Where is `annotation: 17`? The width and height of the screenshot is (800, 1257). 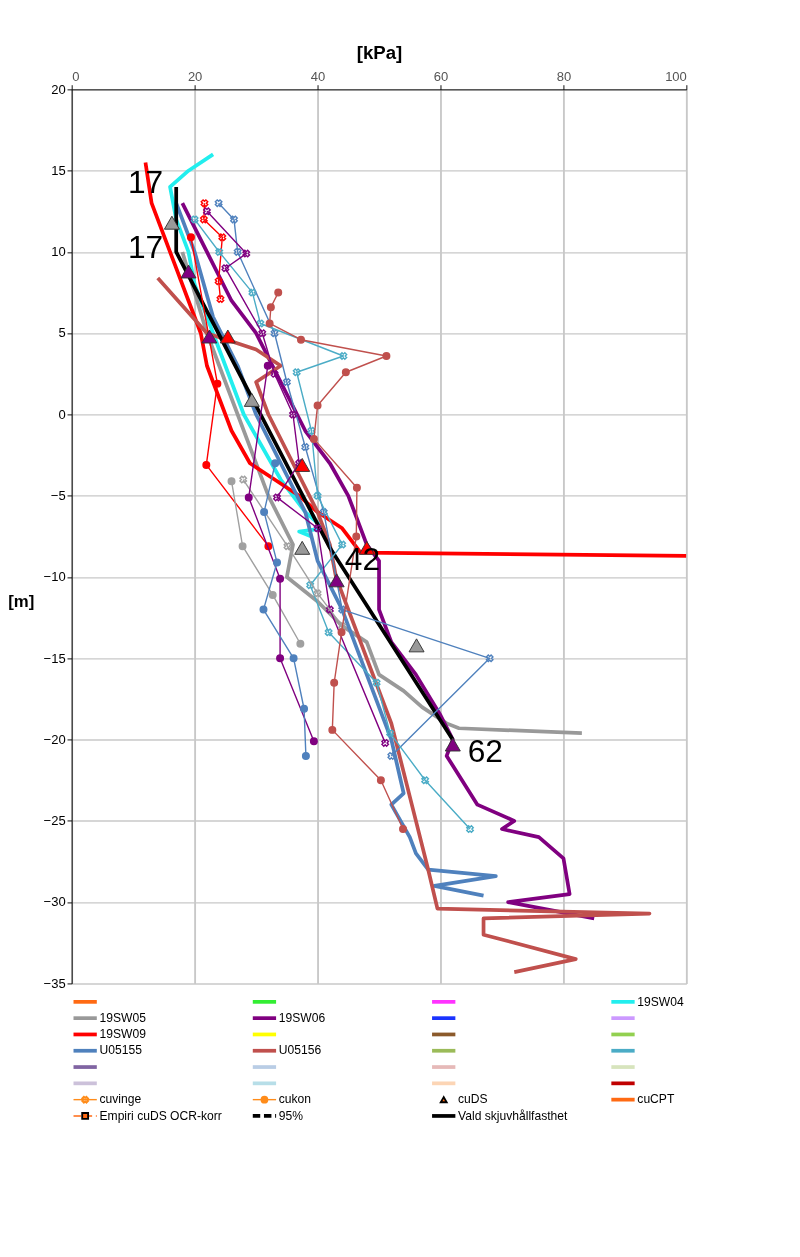
annotation: 17 is located at coordinates (145, 246).